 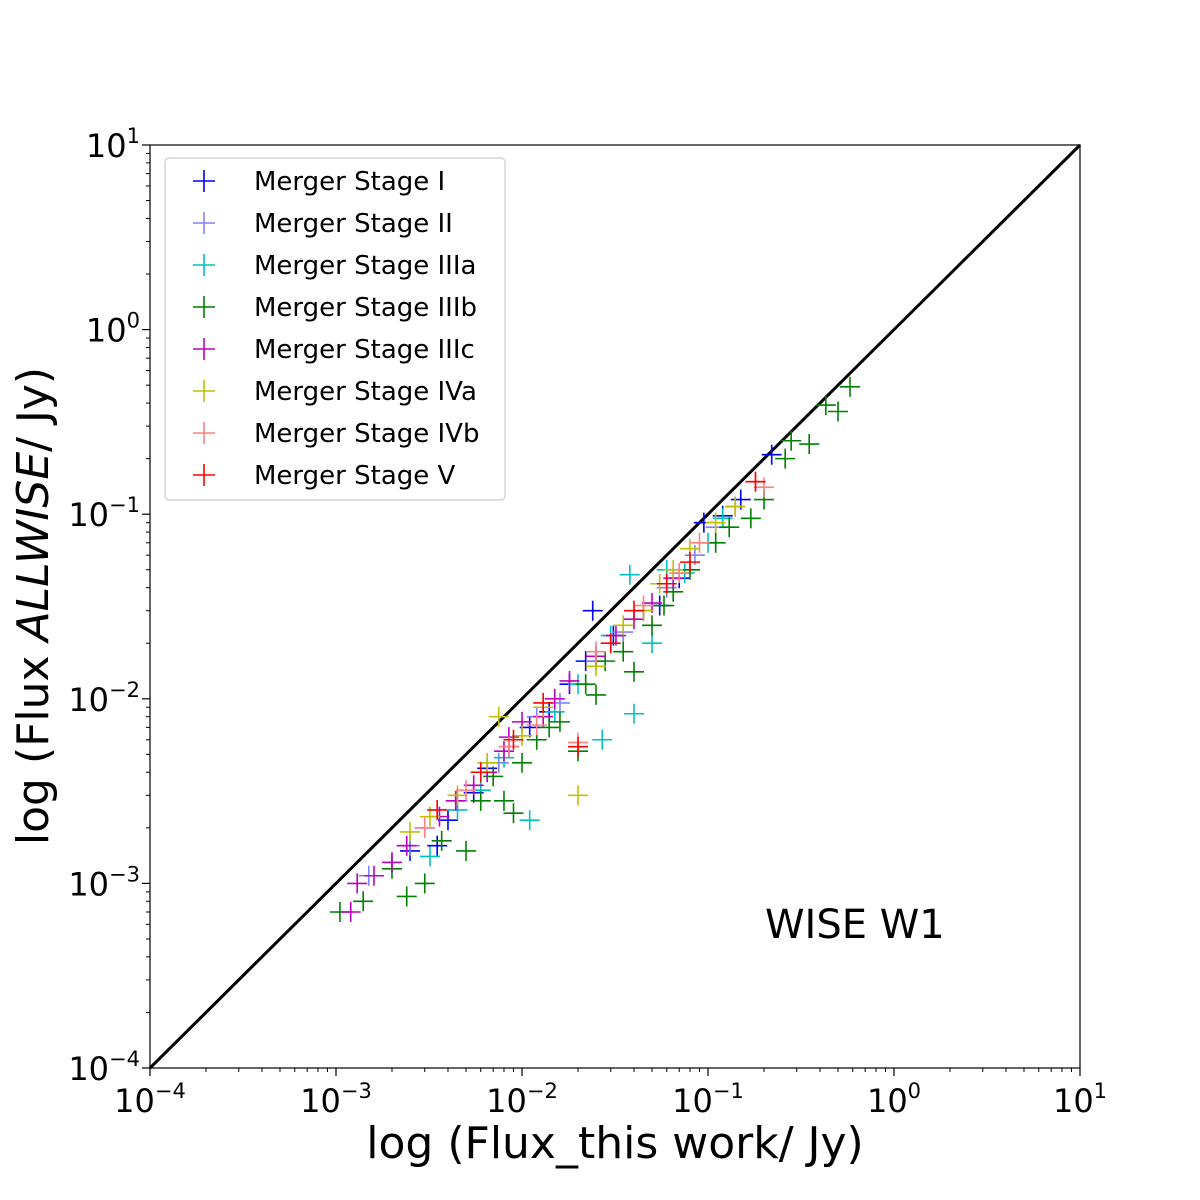 I want to click on legend-item: Merger Stage IIIc, so click(x=334, y=350).